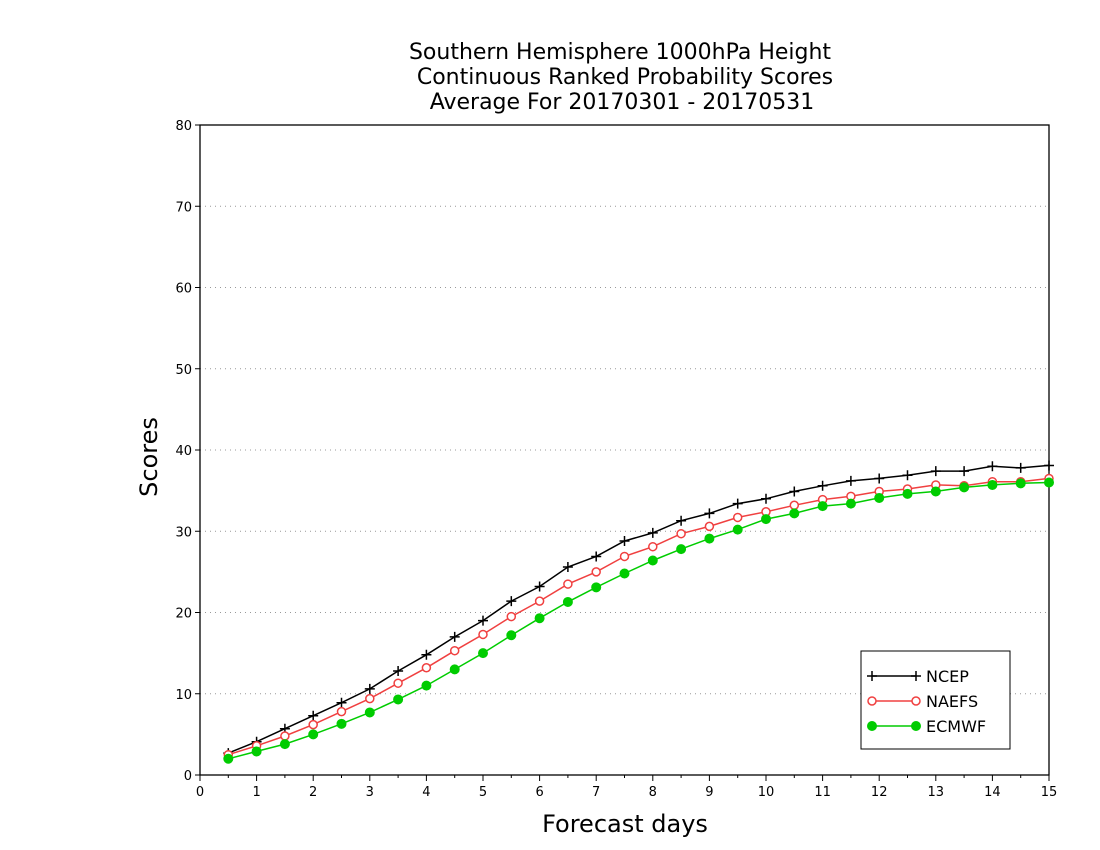  What do you see at coordinates (947, 676) in the screenshot?
I see `legend-label: NCEP` at bounding box center [947, 676].